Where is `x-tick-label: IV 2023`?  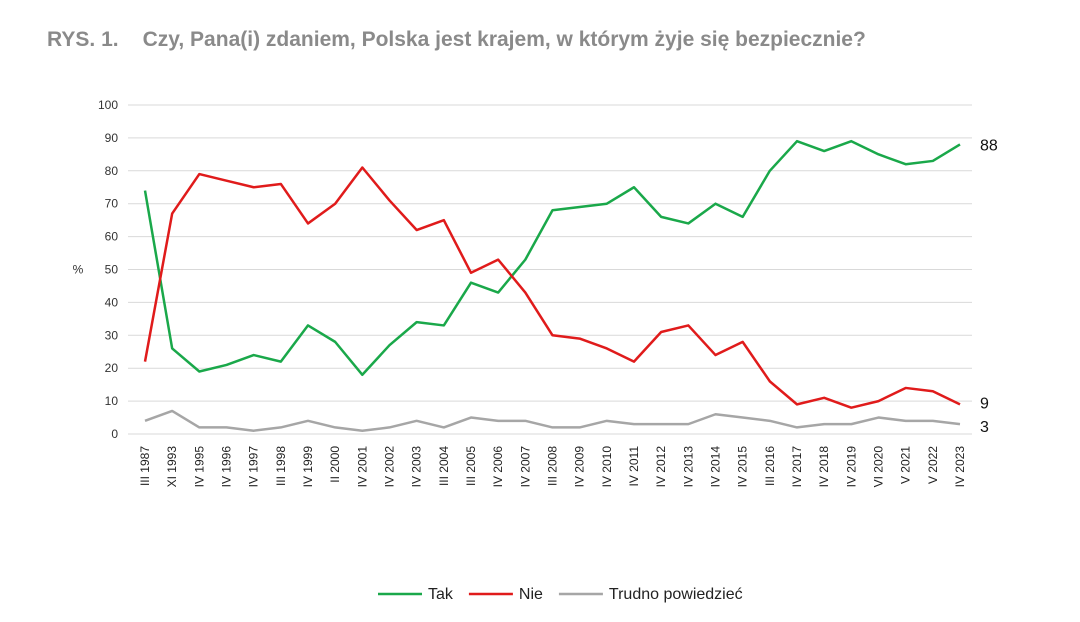
x-tick-label: IV 2023 is located at coordinates (960, 467).